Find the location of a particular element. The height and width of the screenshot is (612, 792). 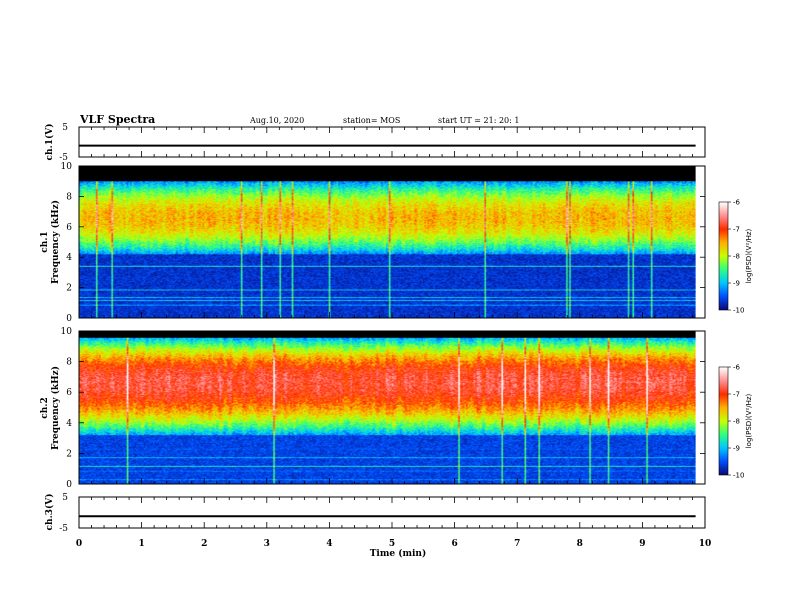

ch2-colorbar-tick-label: -6 is located at coordinates (737, 368).